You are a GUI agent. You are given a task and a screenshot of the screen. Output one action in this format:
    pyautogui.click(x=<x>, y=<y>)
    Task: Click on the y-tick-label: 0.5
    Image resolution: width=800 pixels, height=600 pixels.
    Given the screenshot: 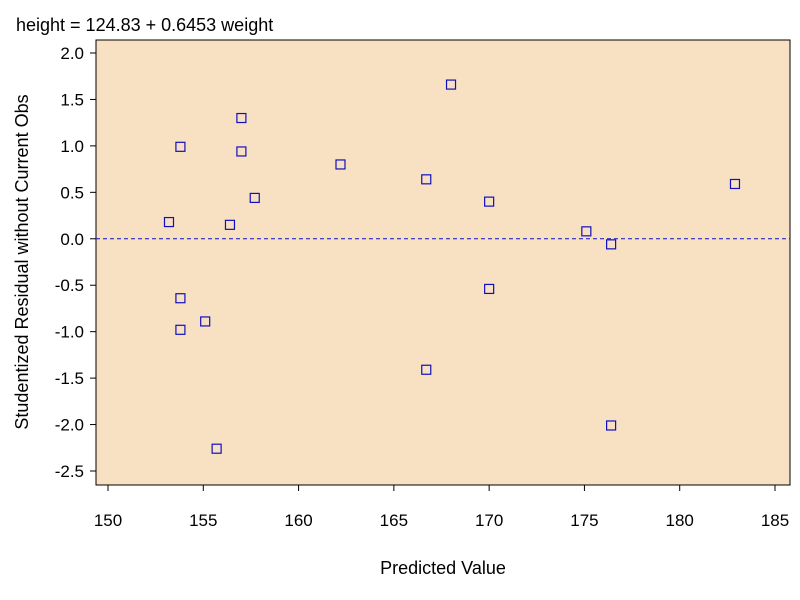 What is the action you would take?
    pyautogui.click(x=72, y=192)
    